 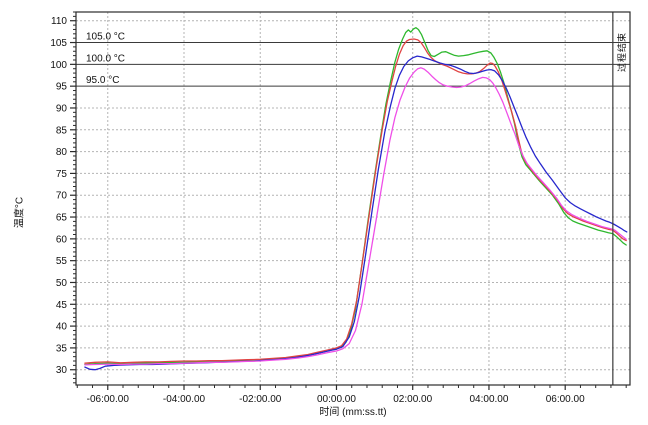 I want to click on y-tick-label-80: 80, so click(x=62, y=152).